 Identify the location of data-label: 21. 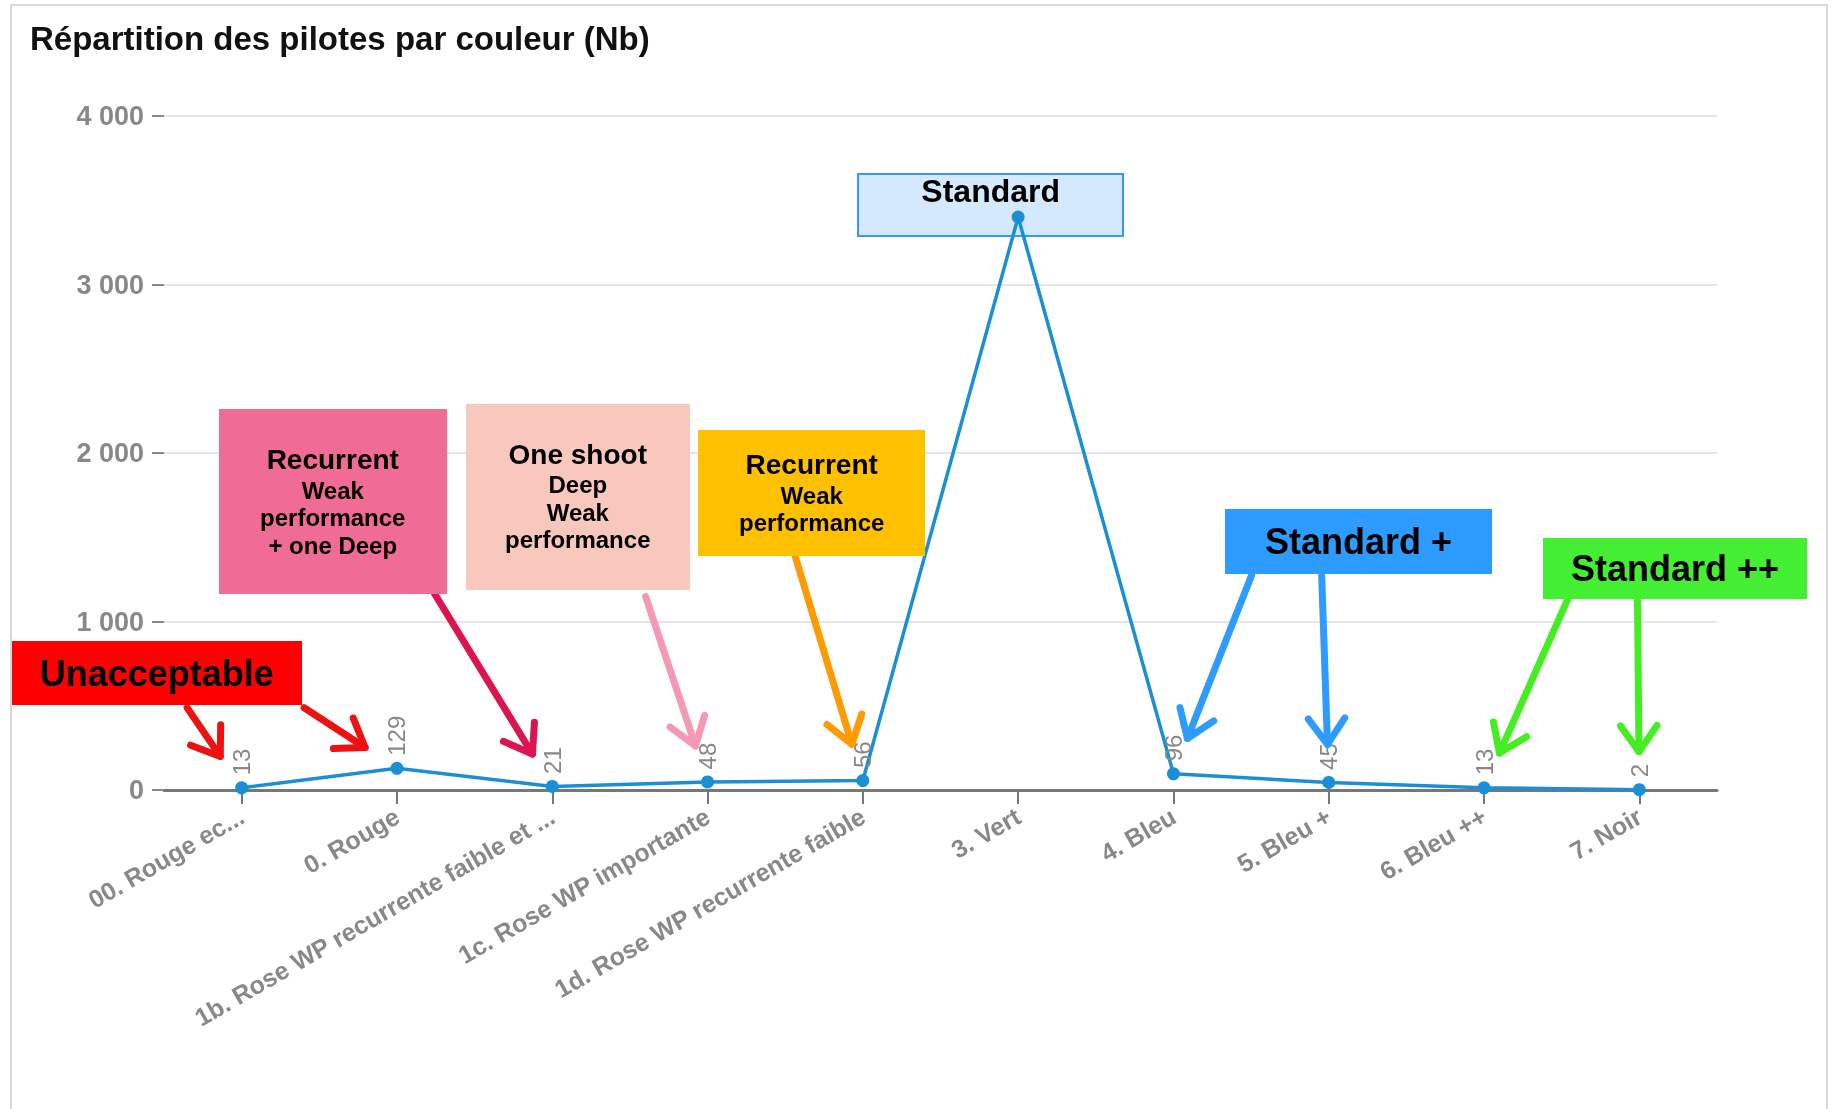
(552, 760).